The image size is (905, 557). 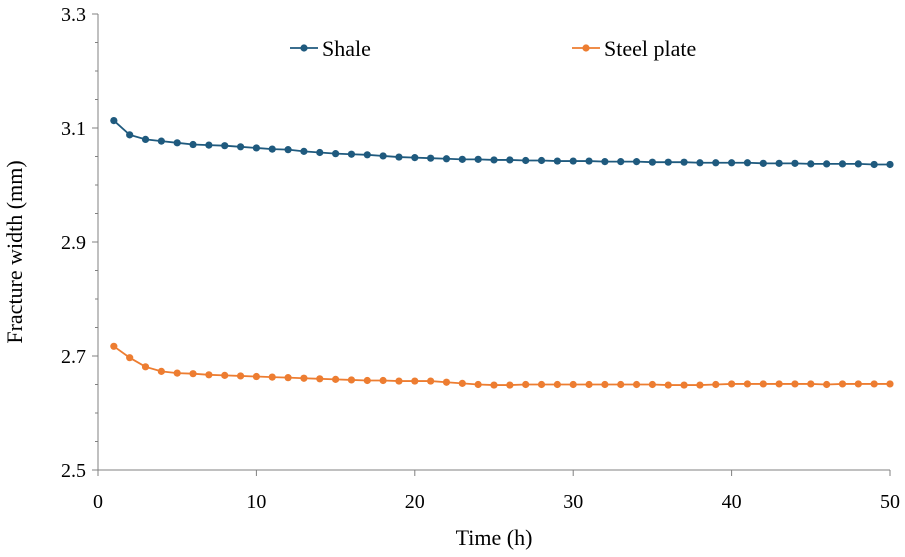 I want to click on legend-label: Shale, so click(x=346, y=48).